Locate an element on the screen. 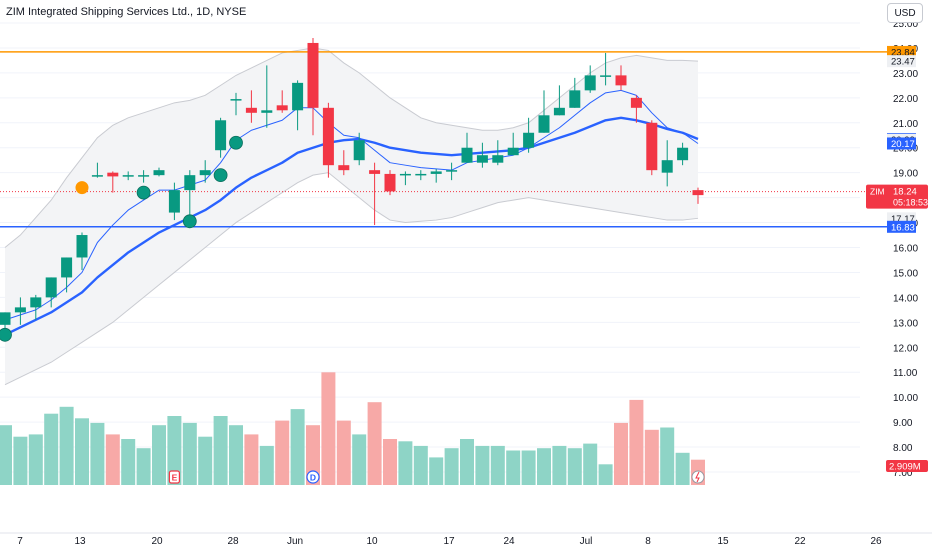 Image resolution: width=932 pixels, height=550 pixels. event-label: E is located at coordinates (175, 478).